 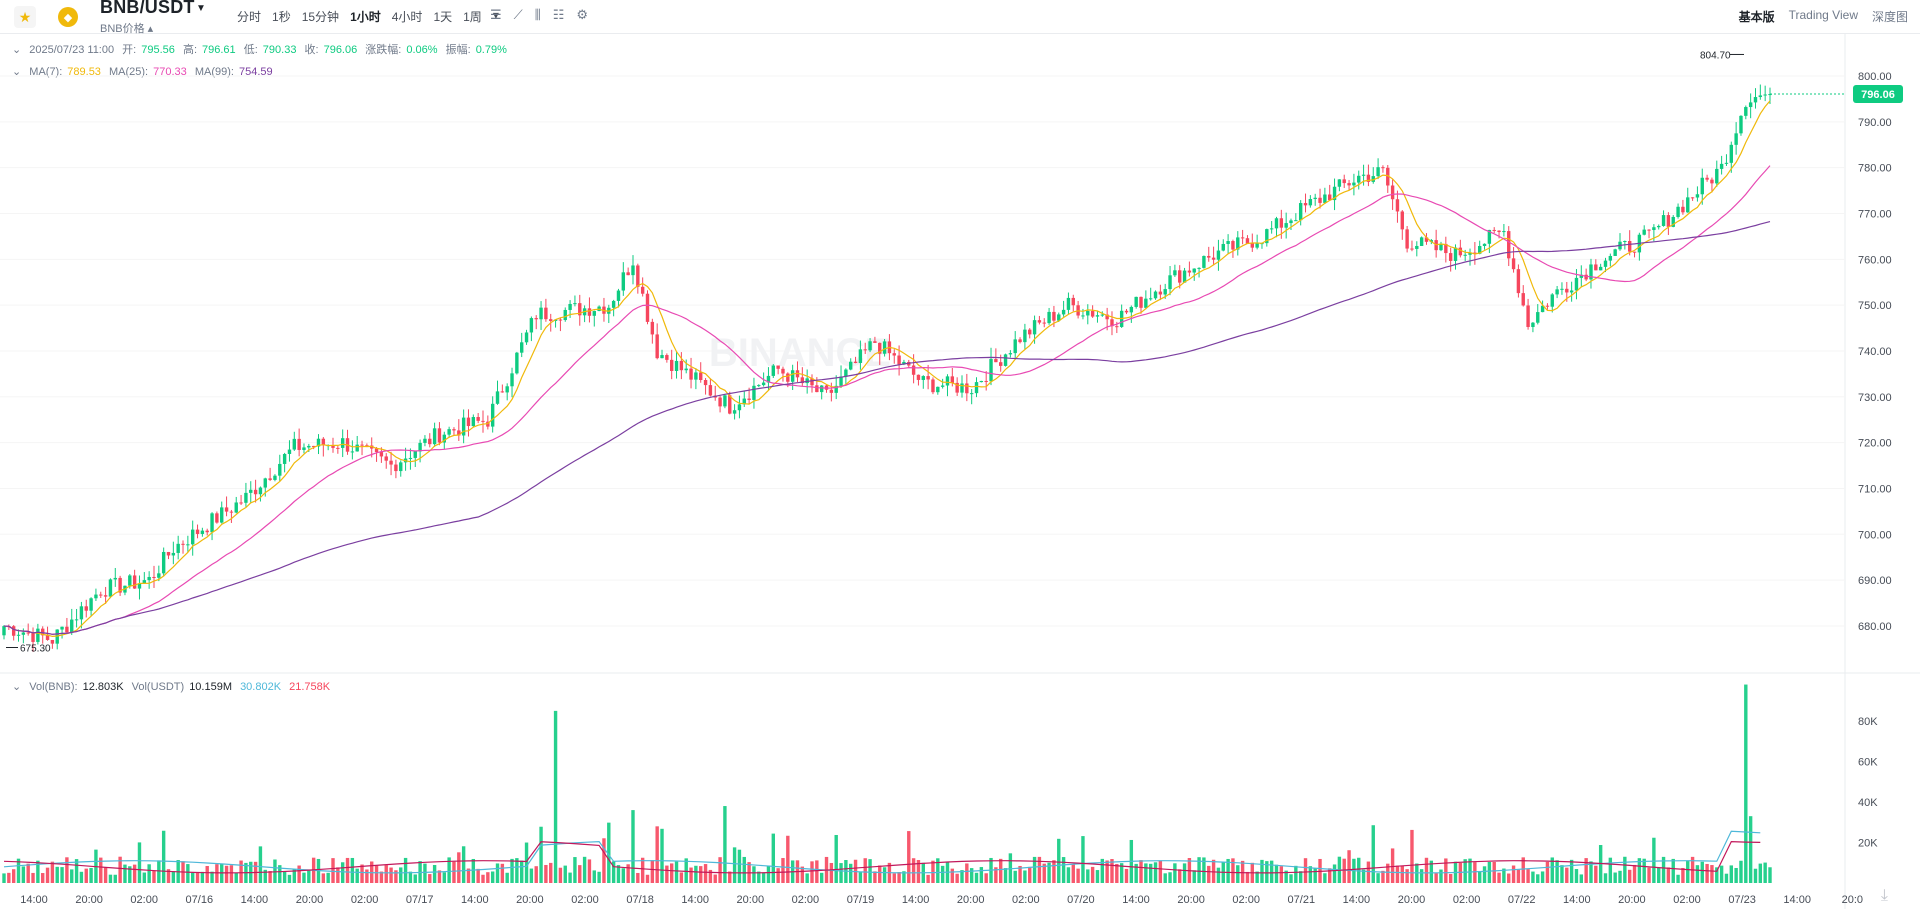 I want to click on pair-dropdown-caret-icon: ▼, so click(x=201, y=8).